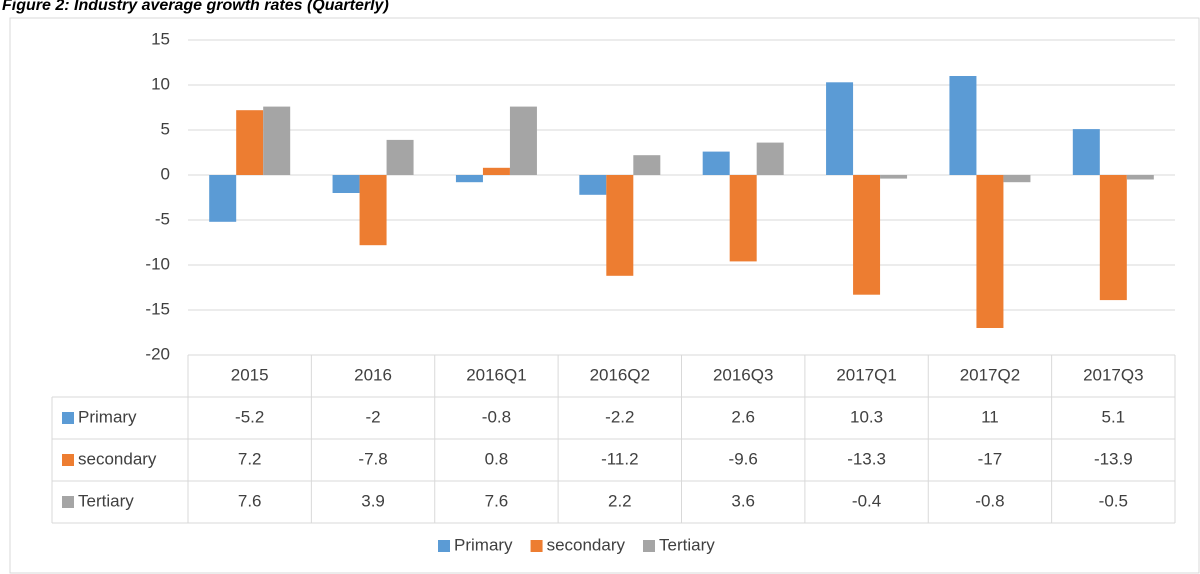  I want to click on table-cell: -17, so click(990, 458).